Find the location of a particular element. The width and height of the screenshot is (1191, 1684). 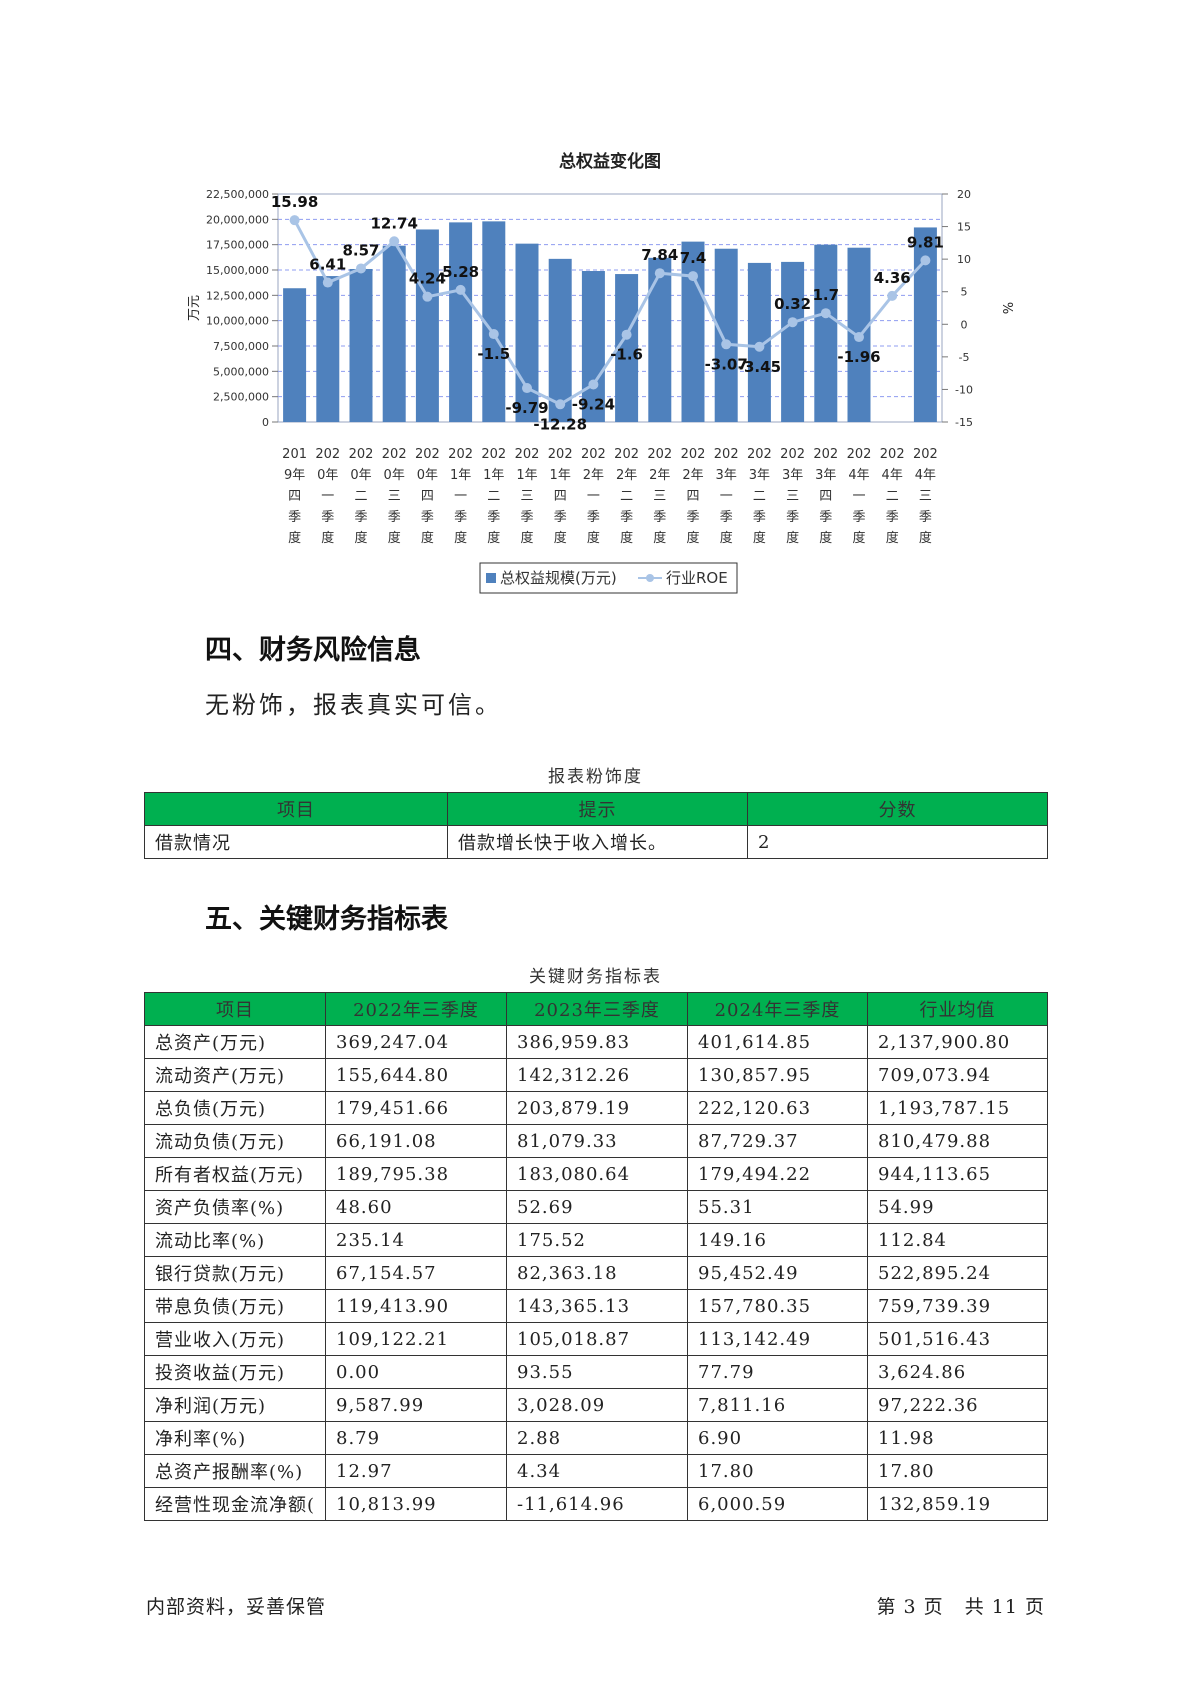

table-cell: 8.79 is located at coordinates (416, 1438).